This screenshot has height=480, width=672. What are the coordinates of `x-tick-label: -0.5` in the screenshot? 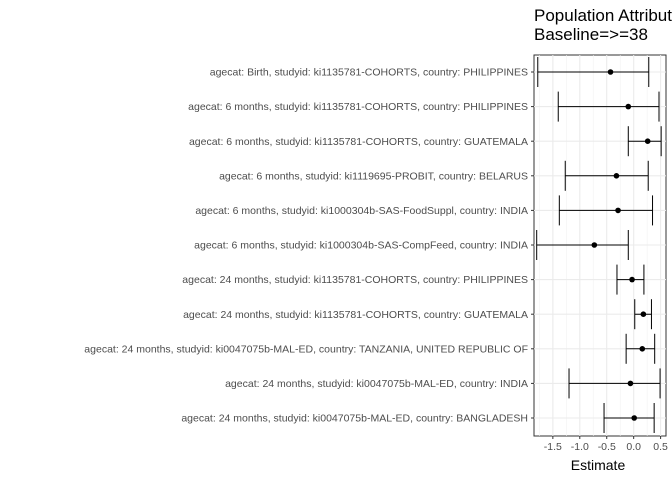 It's located at (607, 447).